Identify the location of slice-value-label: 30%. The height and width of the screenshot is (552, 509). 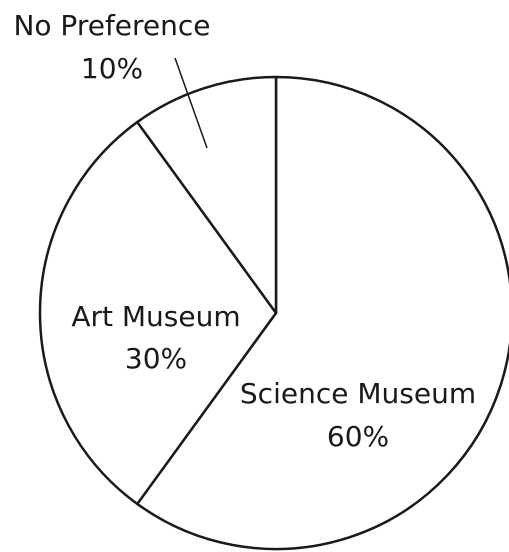
(156, 358).